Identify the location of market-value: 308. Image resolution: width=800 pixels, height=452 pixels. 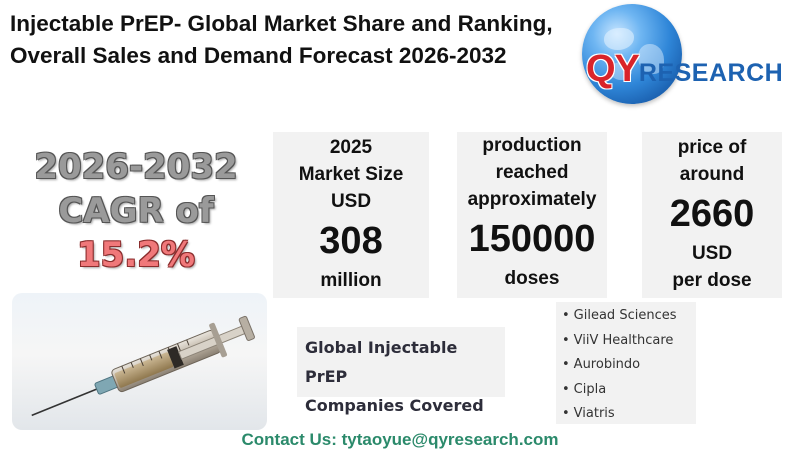
(351, 241).